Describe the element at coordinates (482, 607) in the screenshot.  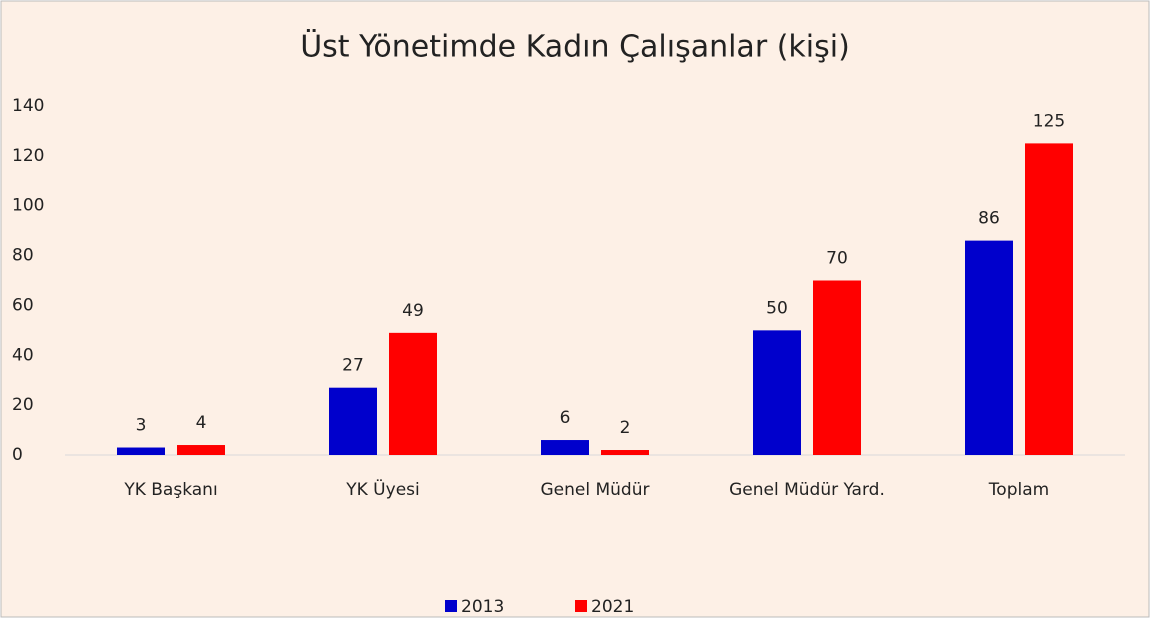
I see `legend-label: 2013` at that location.